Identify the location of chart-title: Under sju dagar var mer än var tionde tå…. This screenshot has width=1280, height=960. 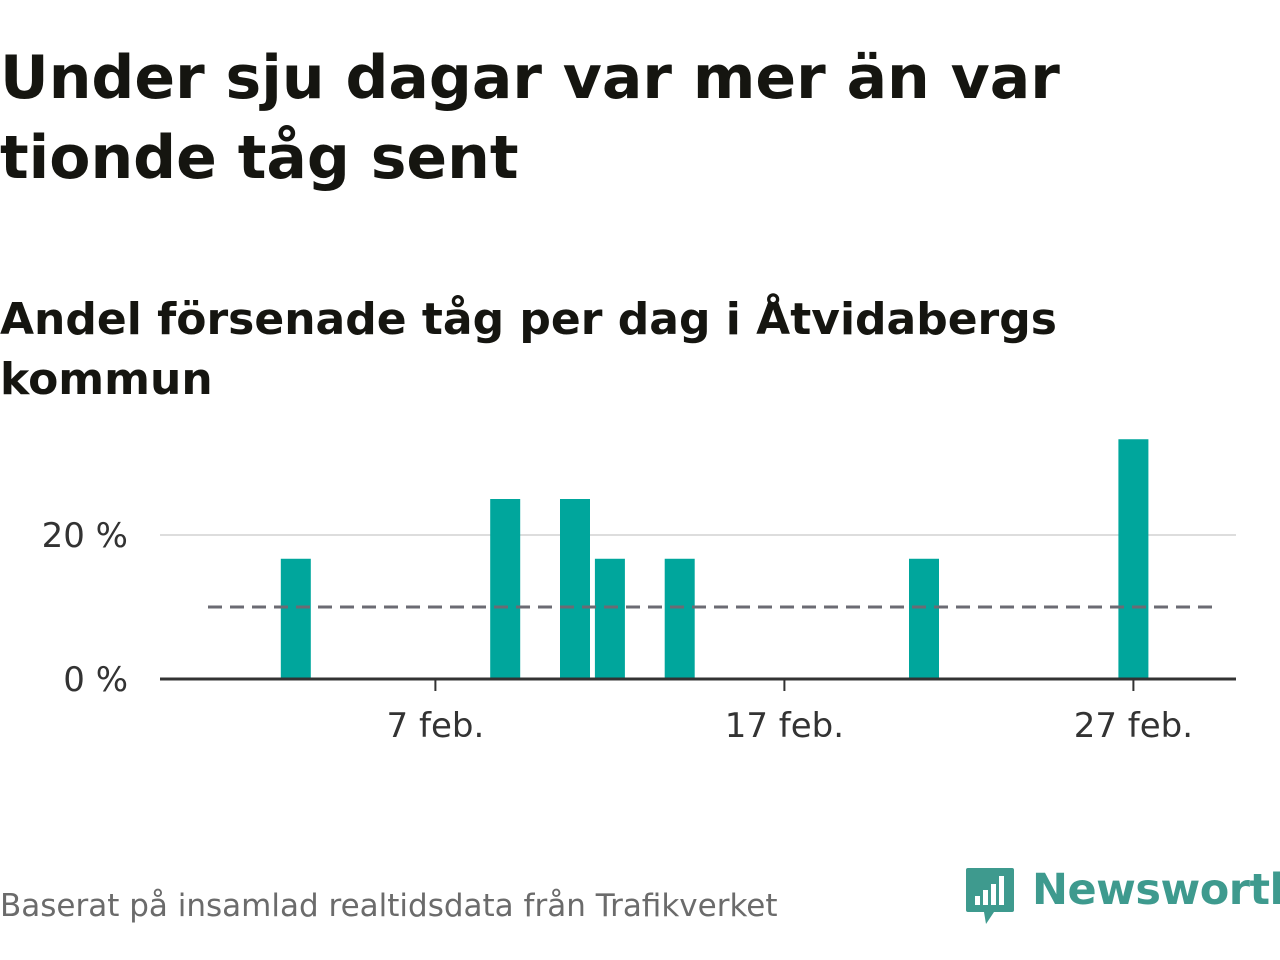
(530, 118).